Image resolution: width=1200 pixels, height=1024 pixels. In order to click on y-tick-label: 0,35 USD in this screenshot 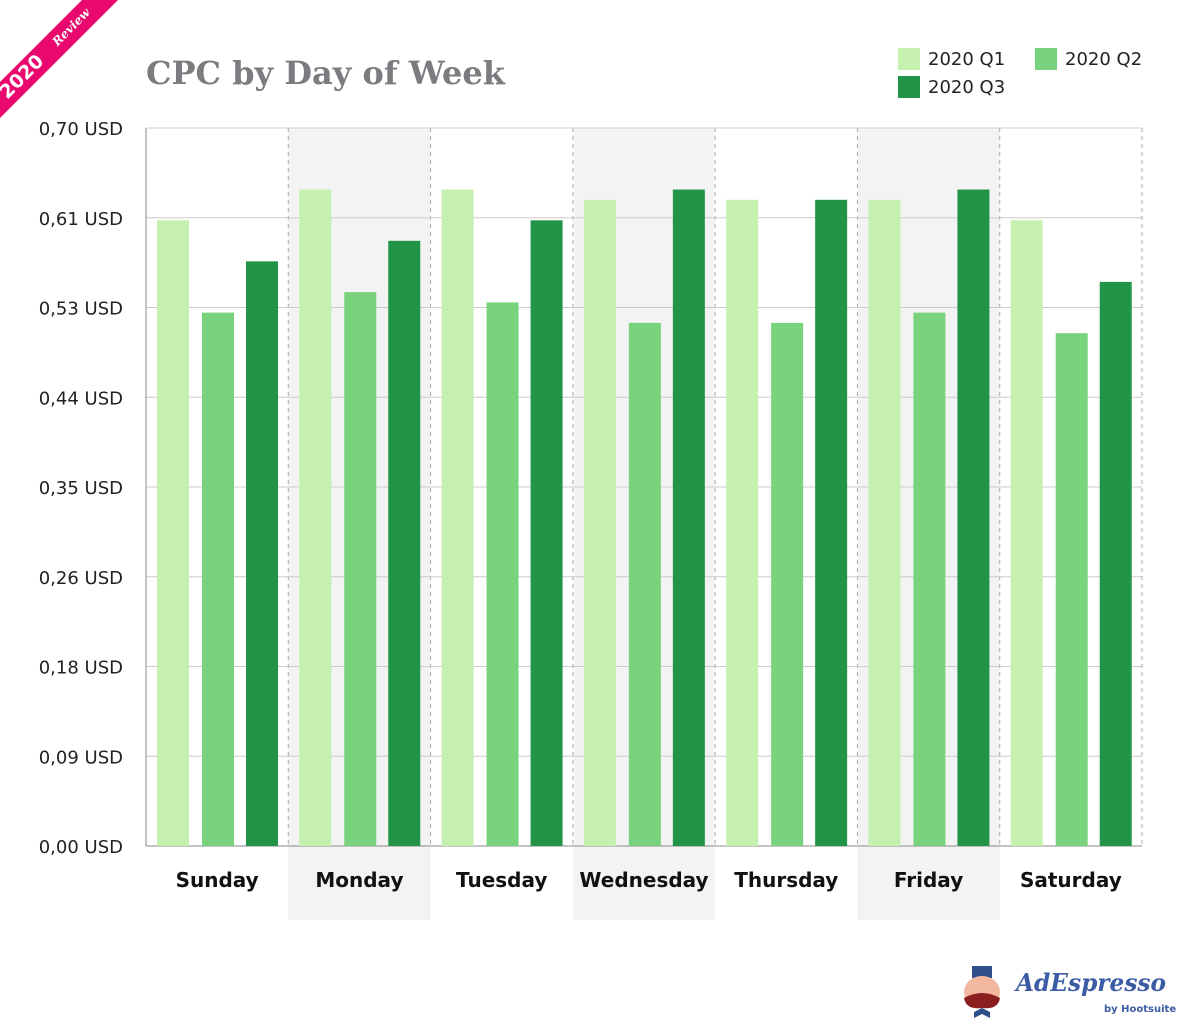, I will do `click(81, 488)`.